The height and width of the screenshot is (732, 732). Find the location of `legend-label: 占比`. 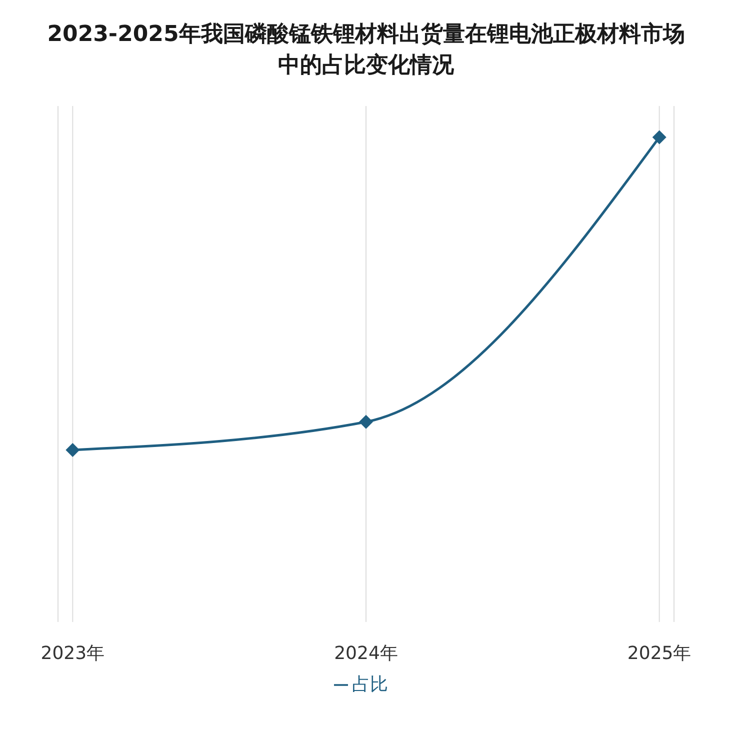

legend-label: 占比 is located at coordinates (370, 684).